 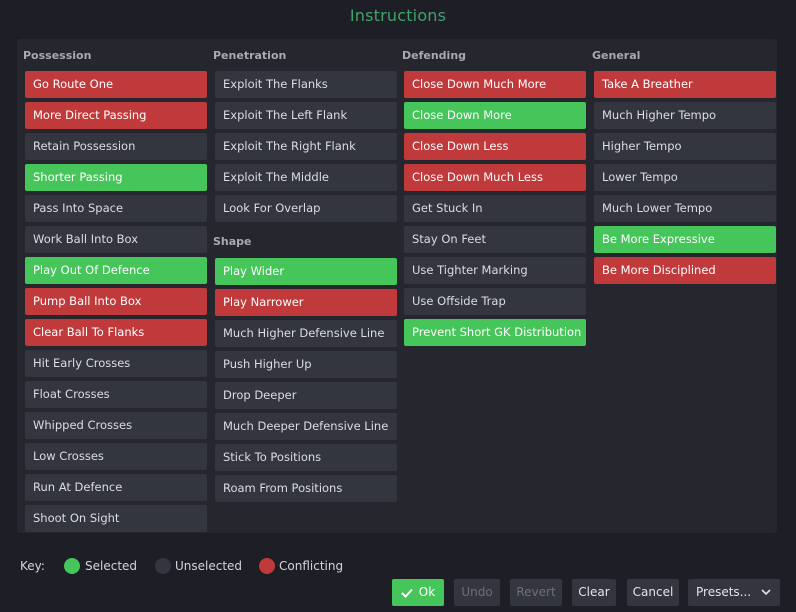 I want to click on defending-instruction: Prevent Short GK Distribution, so click(x=495, y=332).